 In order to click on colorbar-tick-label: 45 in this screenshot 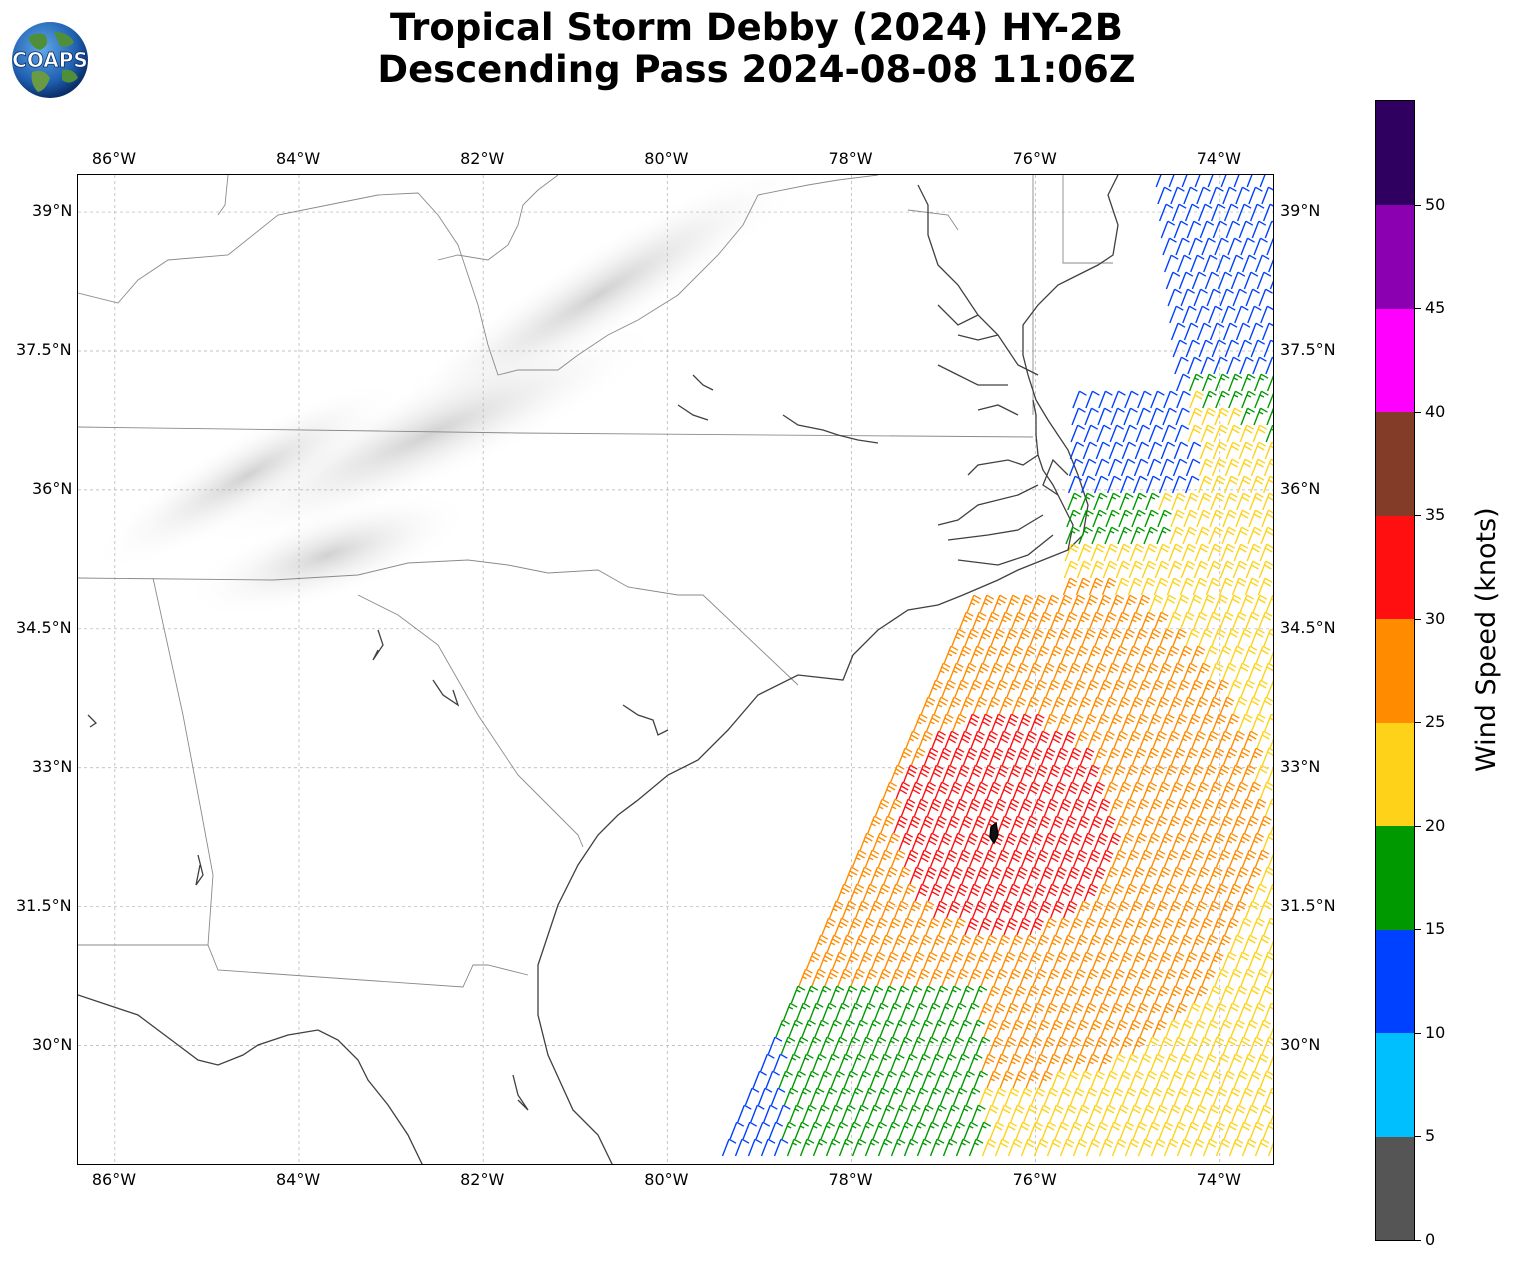, I will do `click(1435, 308)`.